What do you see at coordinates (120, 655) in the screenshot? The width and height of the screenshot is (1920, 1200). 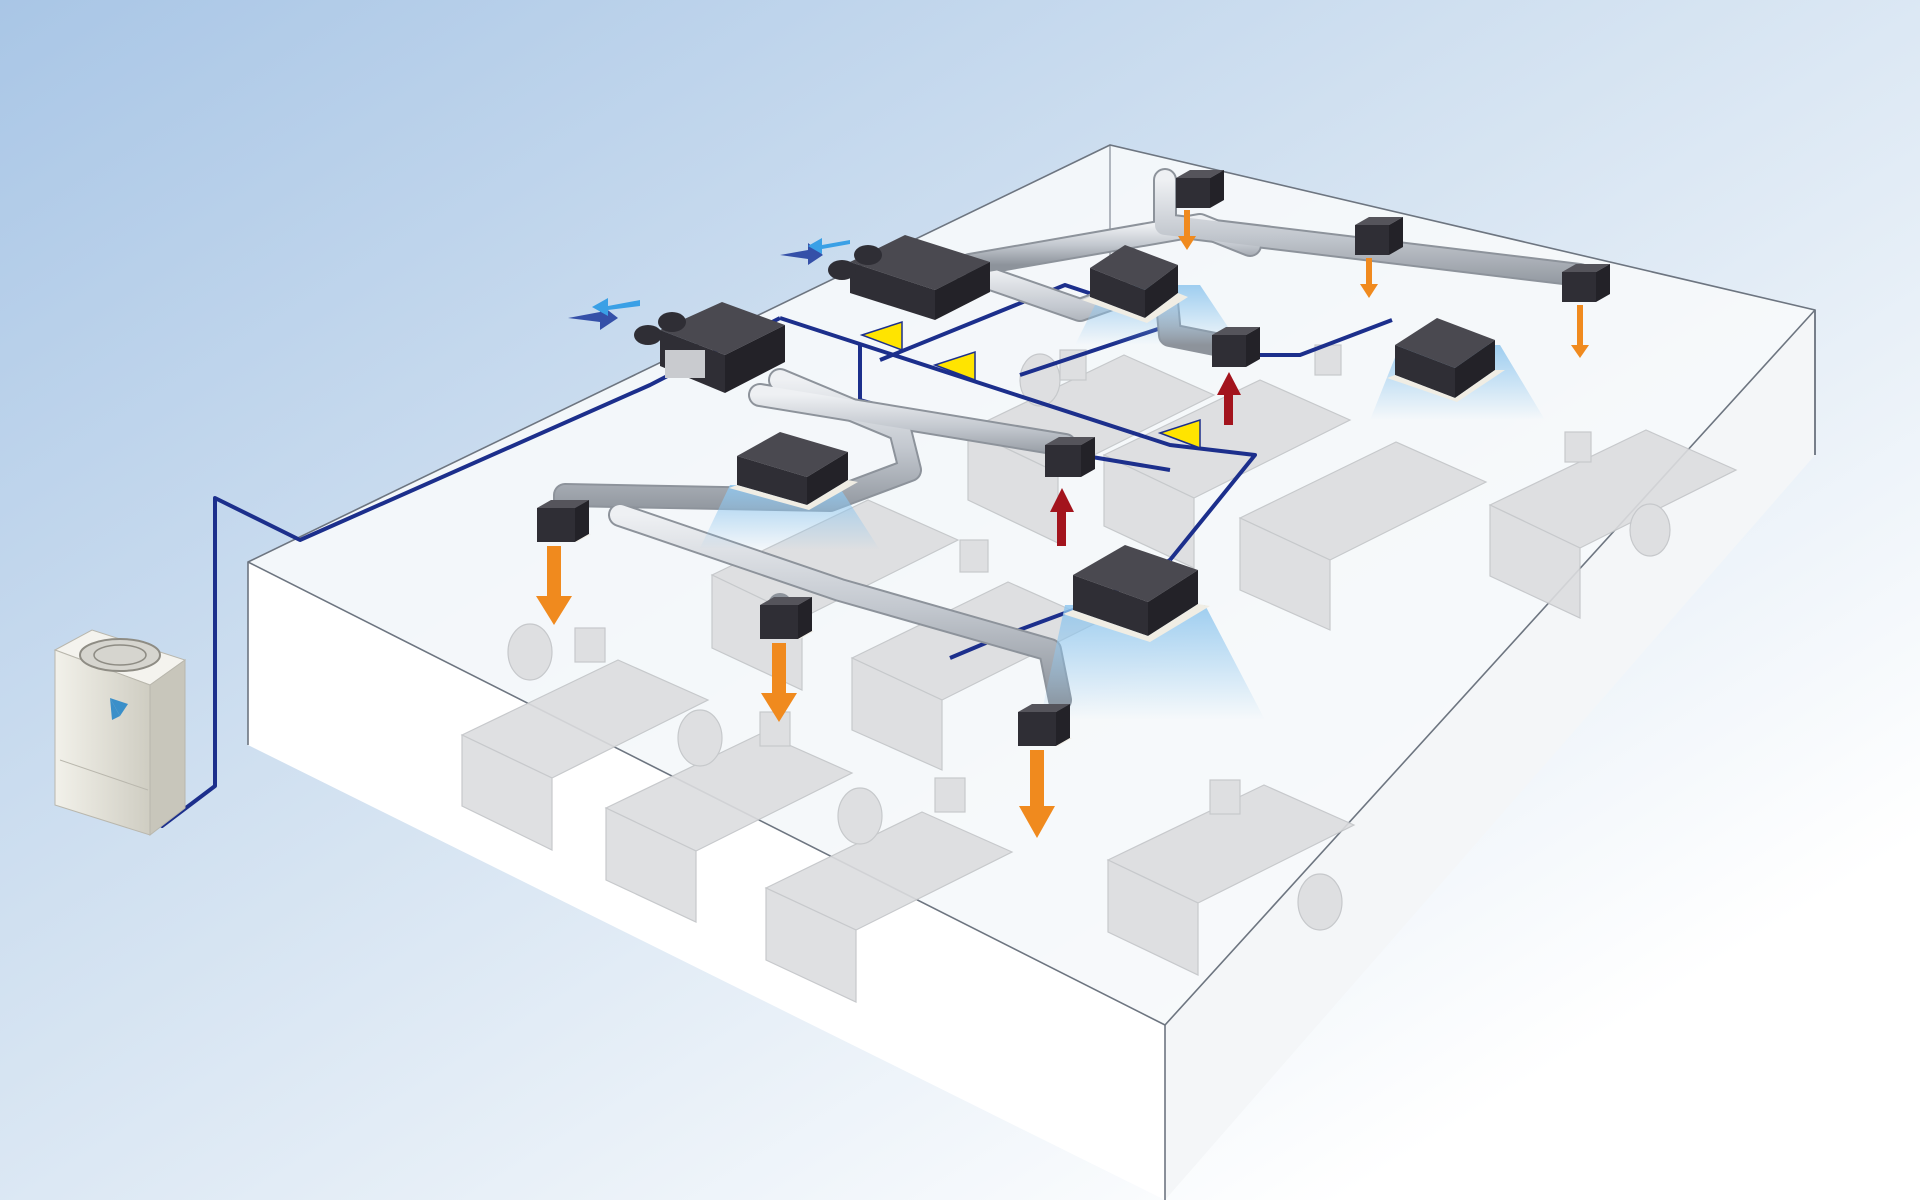 I see `fan-grille-icon` at bounding box center [120, 655].